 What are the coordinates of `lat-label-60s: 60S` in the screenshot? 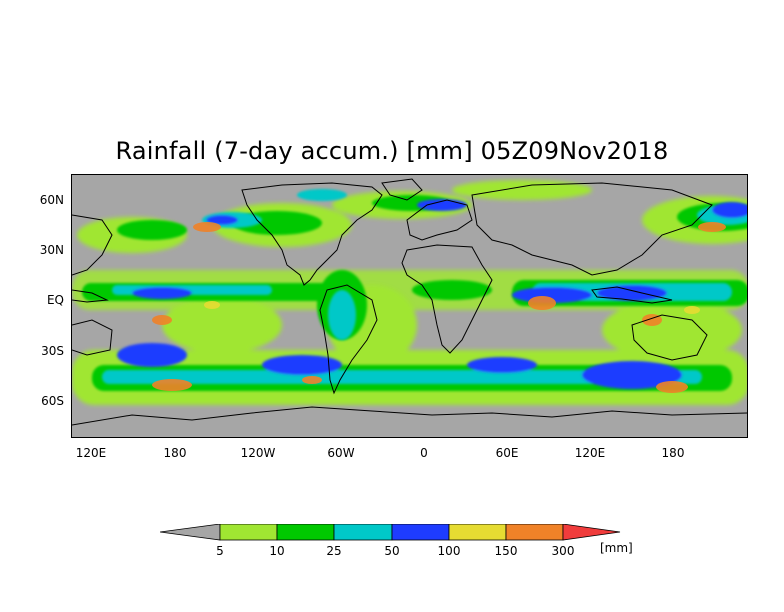 It's located at (52, 401).